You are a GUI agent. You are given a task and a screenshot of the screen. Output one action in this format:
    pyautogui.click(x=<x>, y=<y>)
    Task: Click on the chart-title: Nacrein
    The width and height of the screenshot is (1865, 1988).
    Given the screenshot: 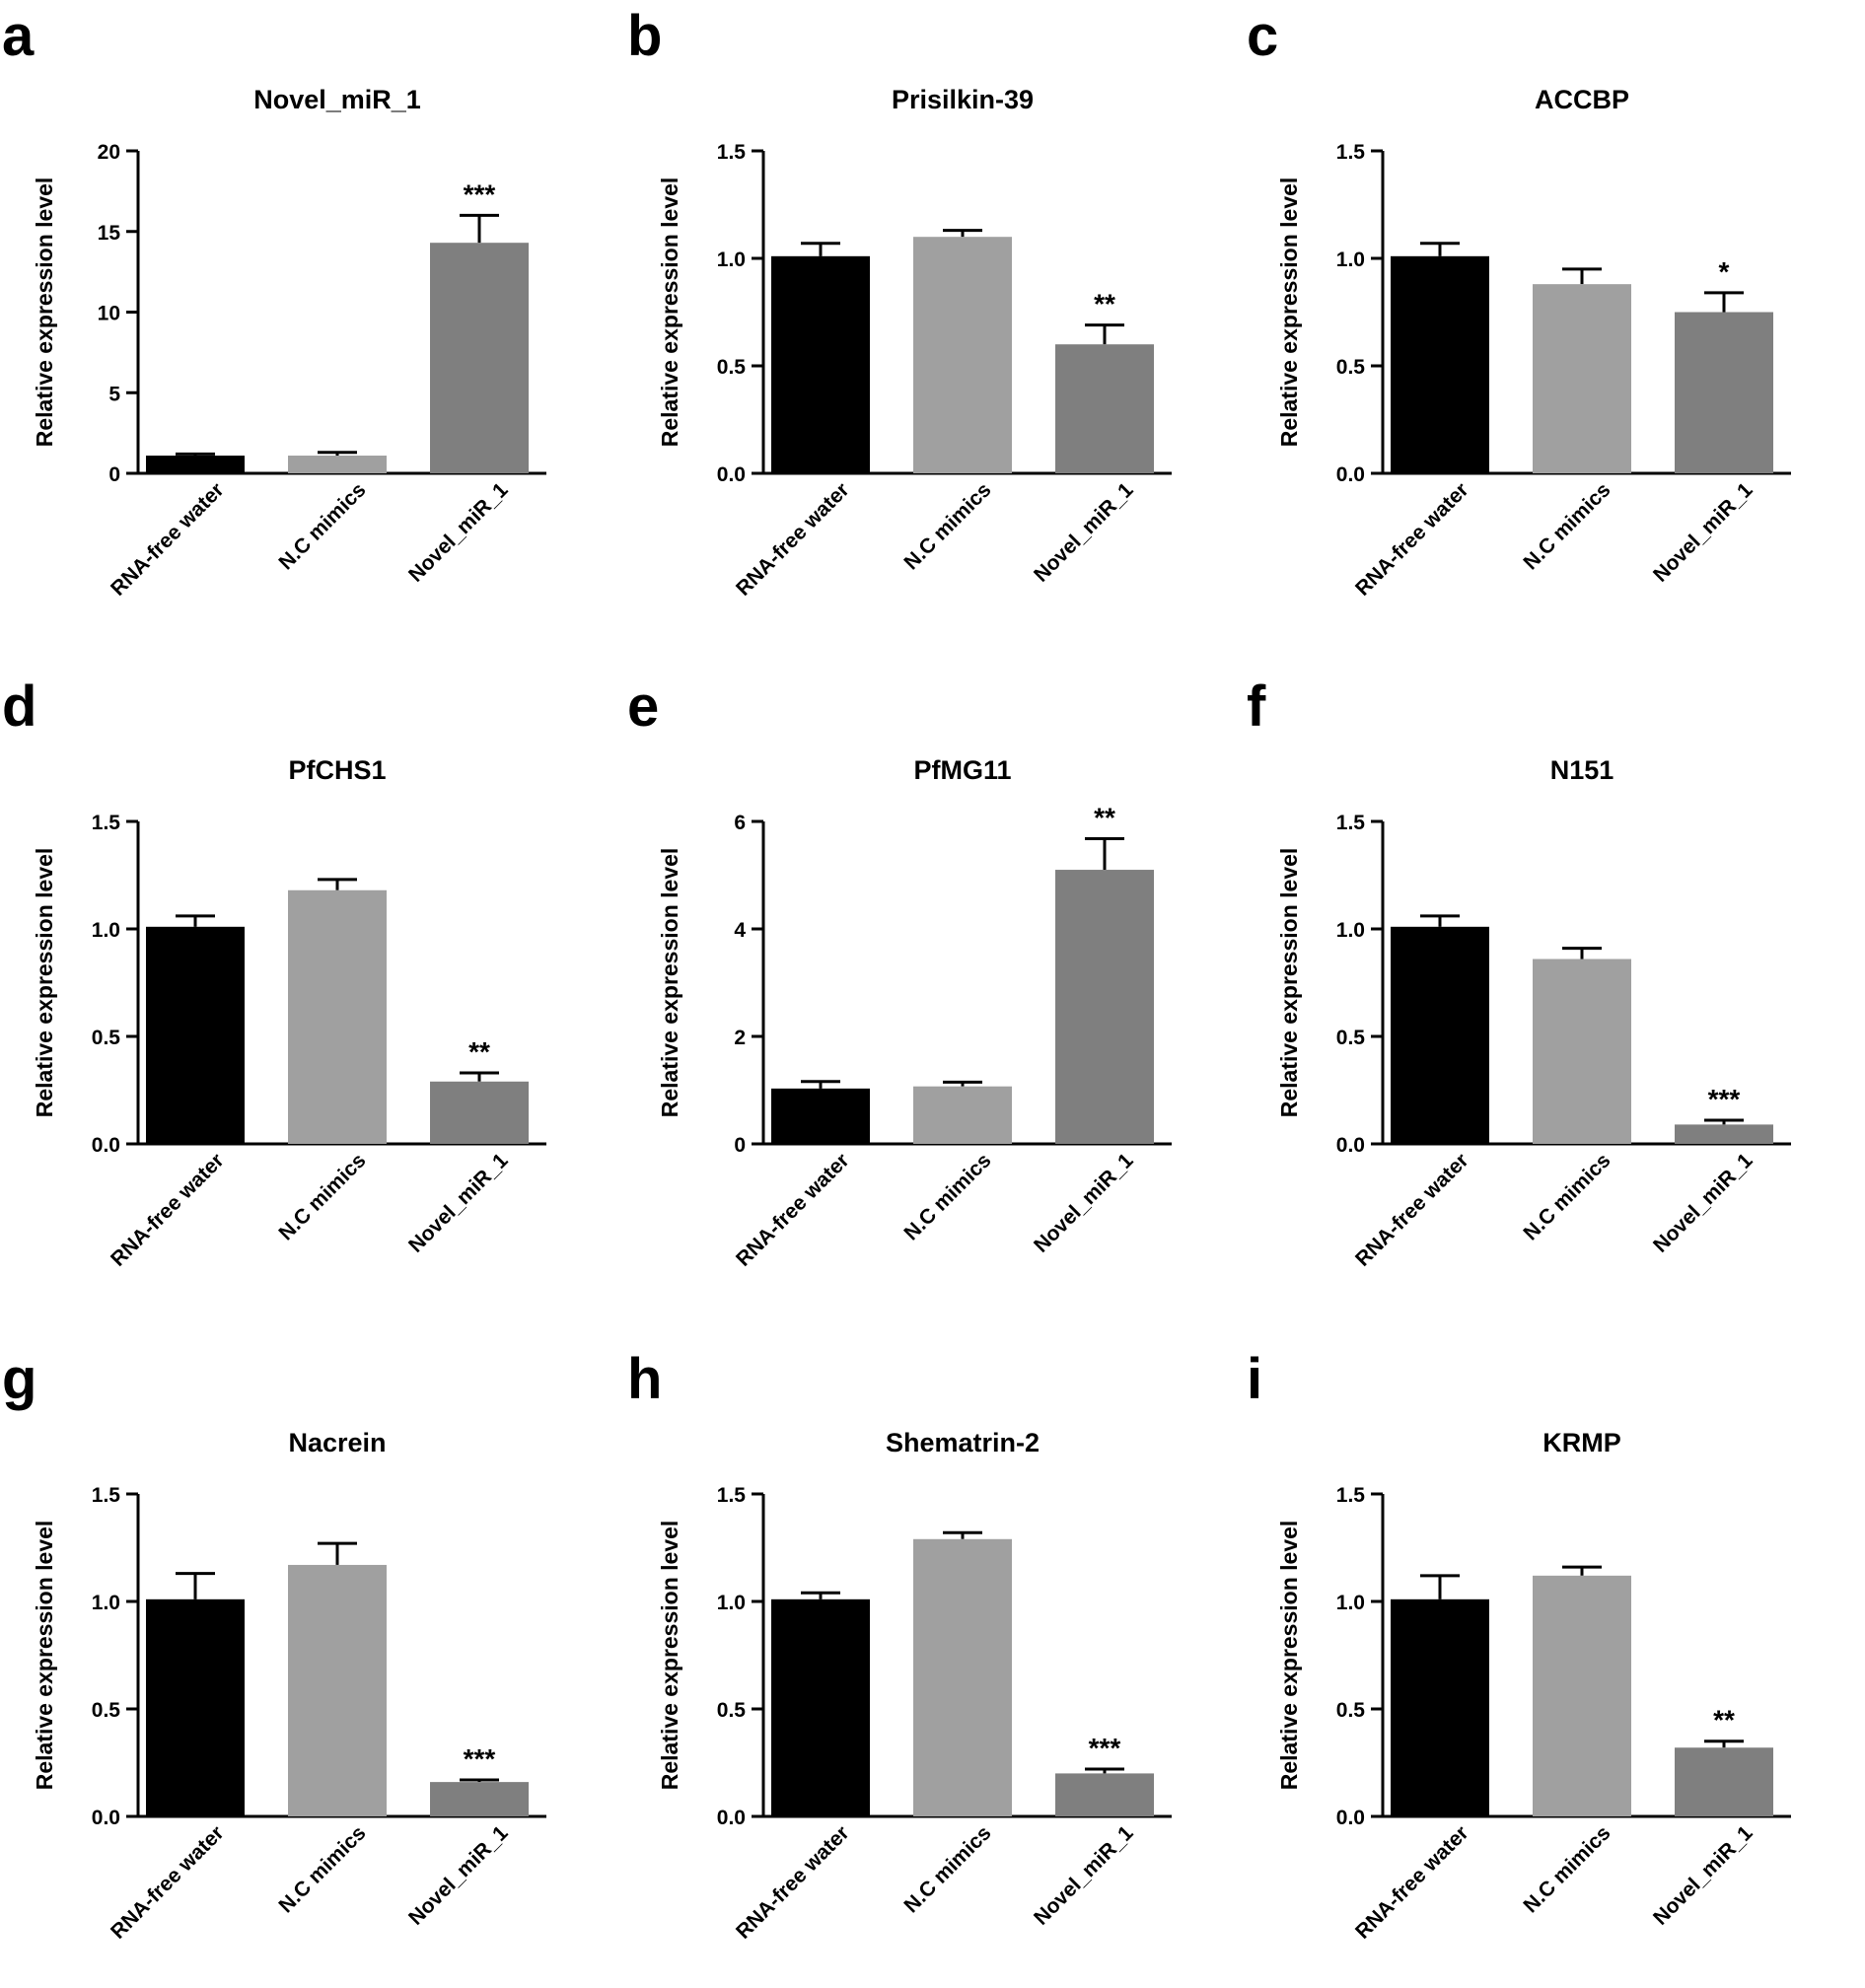 What is the action you would take?
    pyautogui.click(x=337, y=1442)
    